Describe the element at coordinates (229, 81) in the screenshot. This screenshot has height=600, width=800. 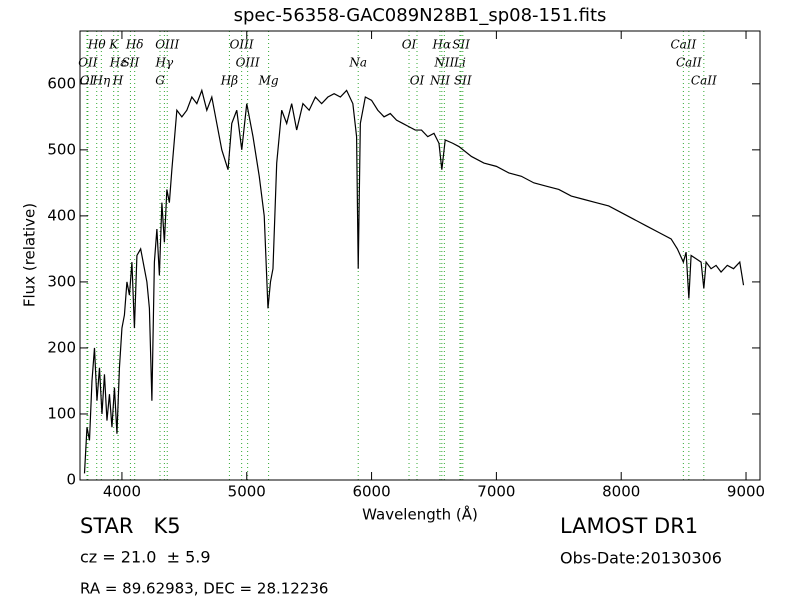
I see `line-label: Hβ` at that location.